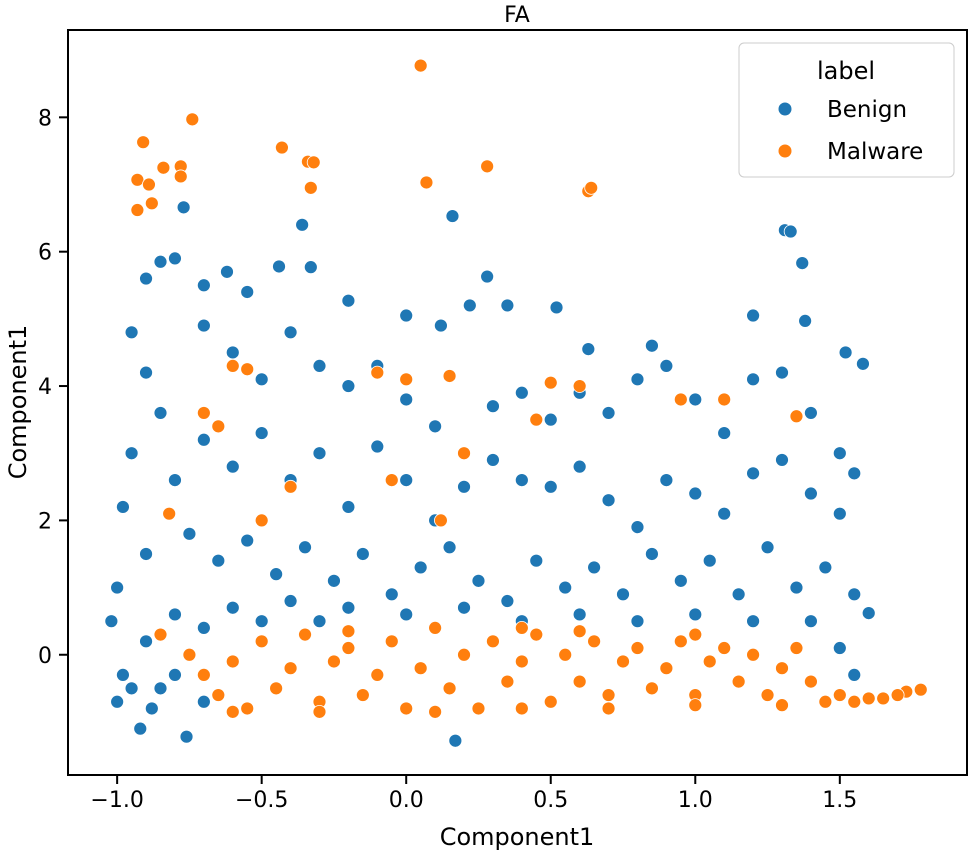 The image size is (973, 861). Describe the element at coordinates (846, 71) in the screenshot. I see `legend-title: label` at that location.